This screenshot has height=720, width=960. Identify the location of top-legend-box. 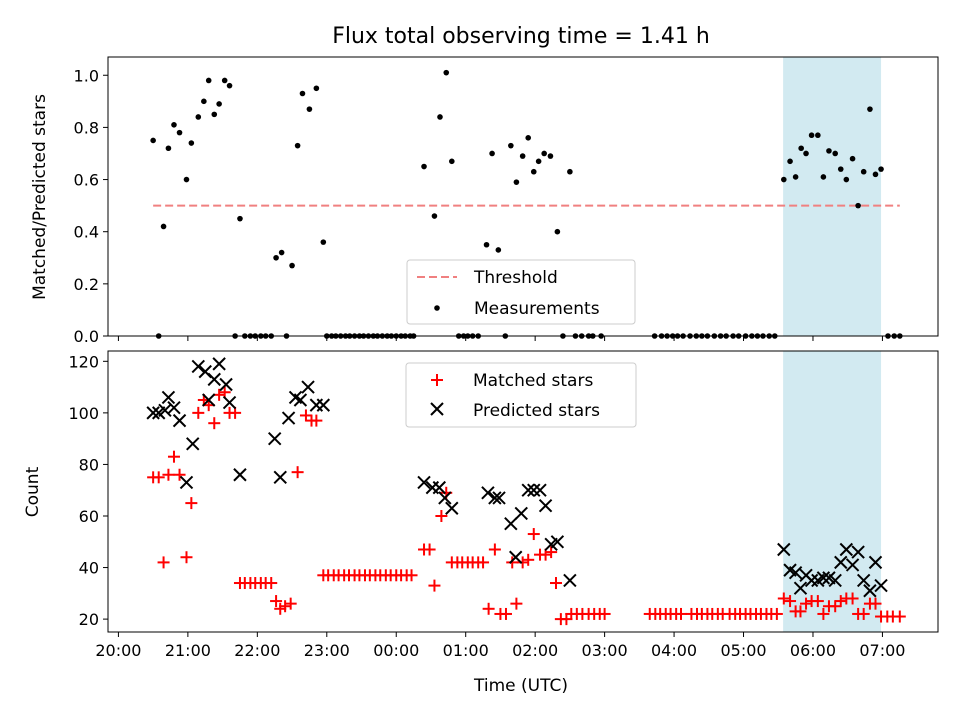
(521, 292).